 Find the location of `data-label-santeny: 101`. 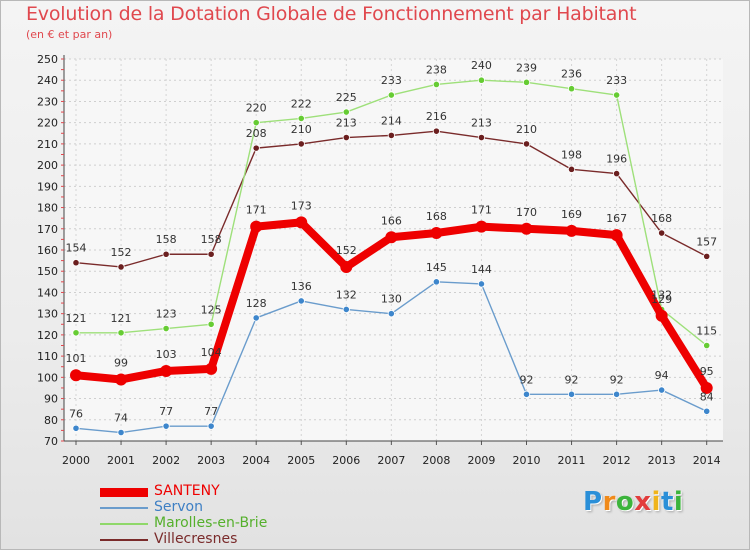

data-label-santeny: 101 is located at coordinates (76, 358).